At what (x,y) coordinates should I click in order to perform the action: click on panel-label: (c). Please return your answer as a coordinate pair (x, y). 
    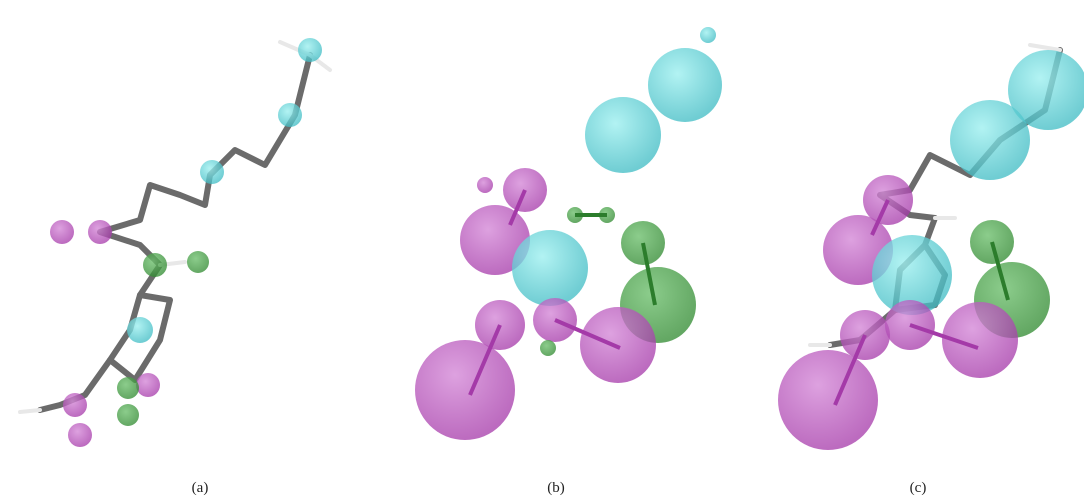
    Looking at the image, I should click on (918, 488).